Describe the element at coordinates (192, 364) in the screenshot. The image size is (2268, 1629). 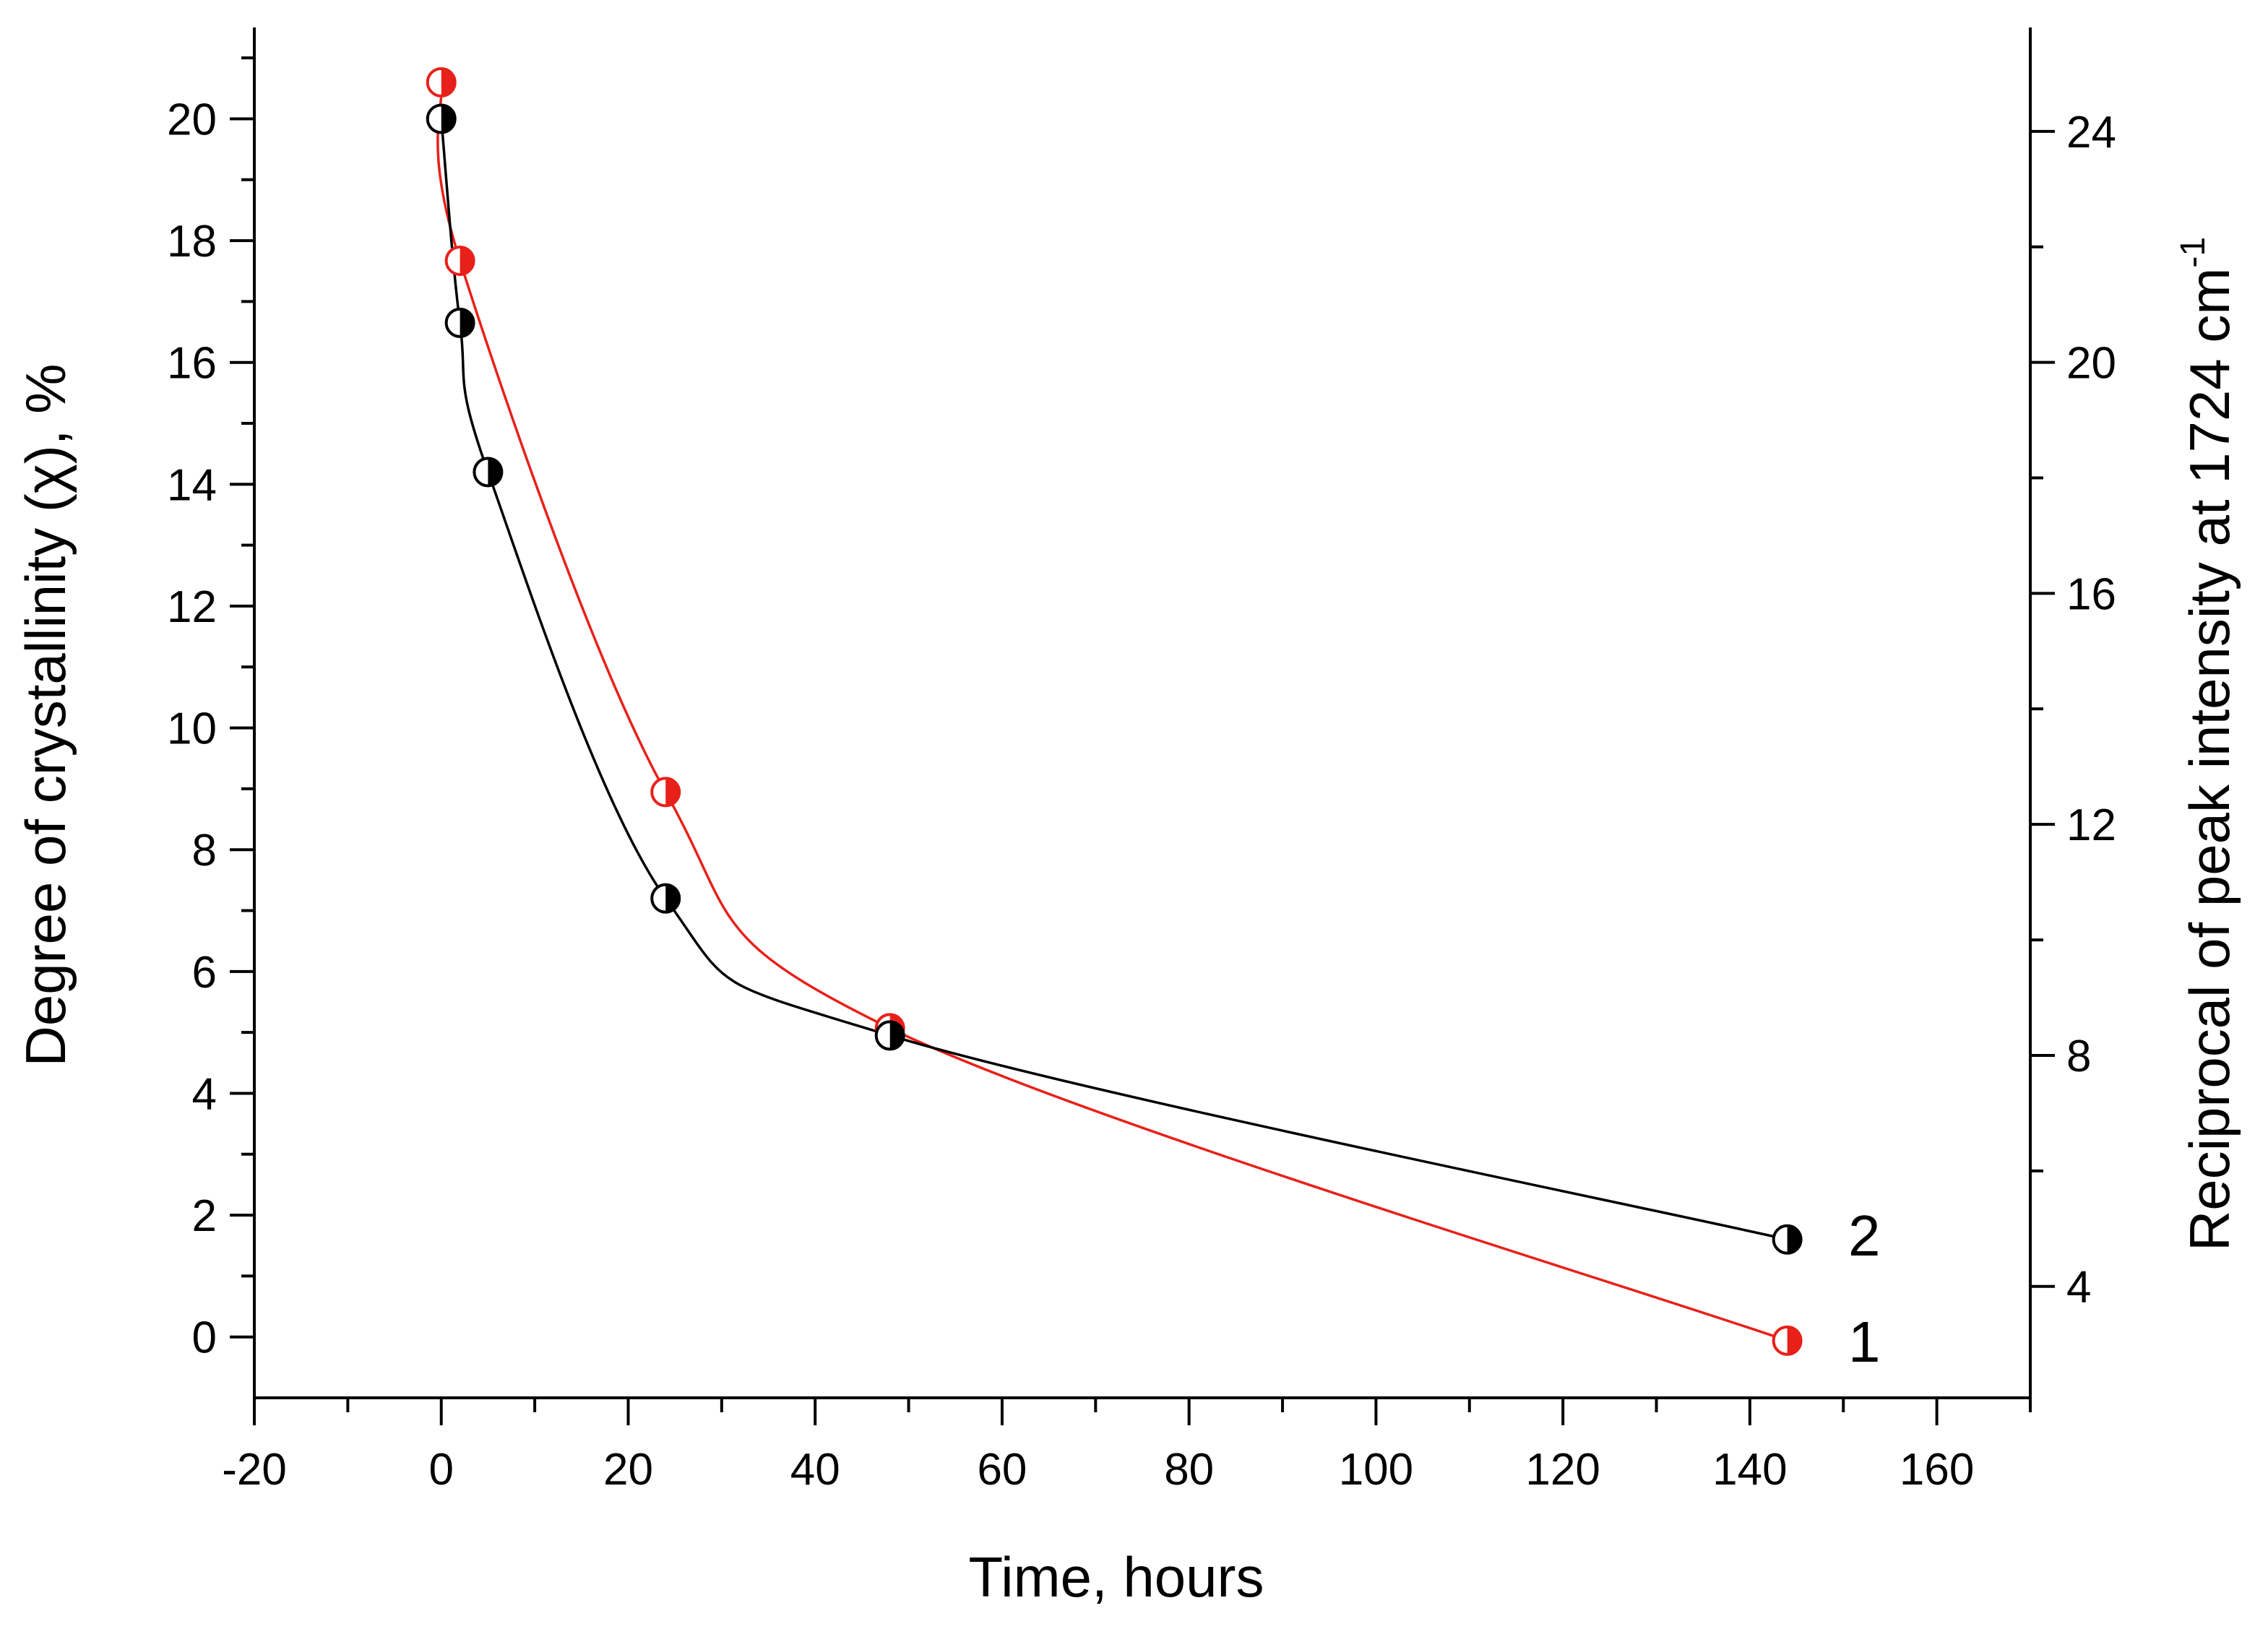
I see `y-tick-label: 16` at that location.